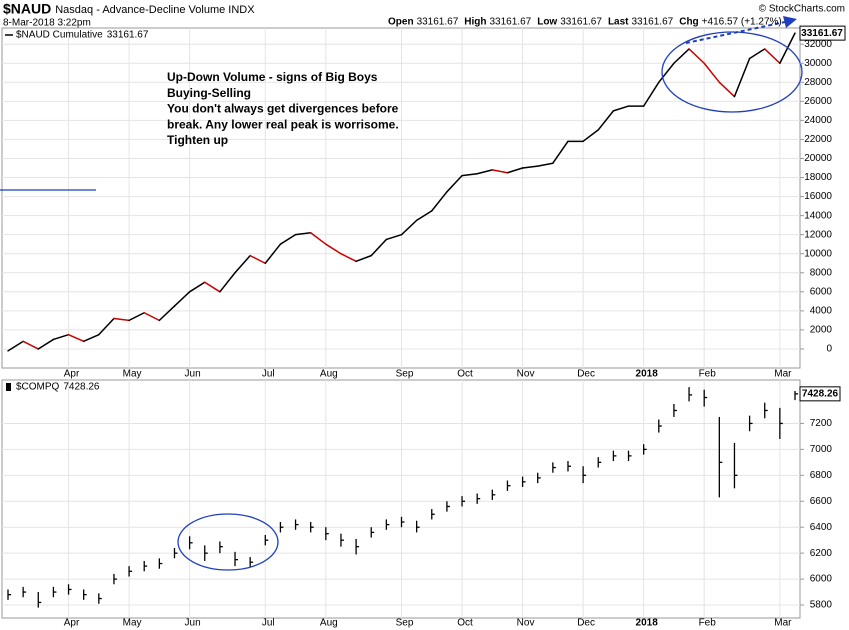 The width and height of the screenshot is (849, 630). What do you see at coordinates (475, 22) in the screenshot?
I see `quote-label: High` at bounding box center [475, 22].